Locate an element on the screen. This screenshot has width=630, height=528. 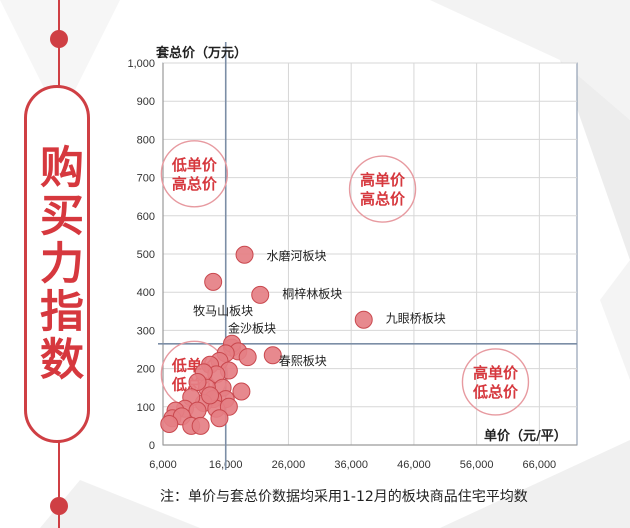
y-tick-label: 0 is located at coordinates (152, 446).